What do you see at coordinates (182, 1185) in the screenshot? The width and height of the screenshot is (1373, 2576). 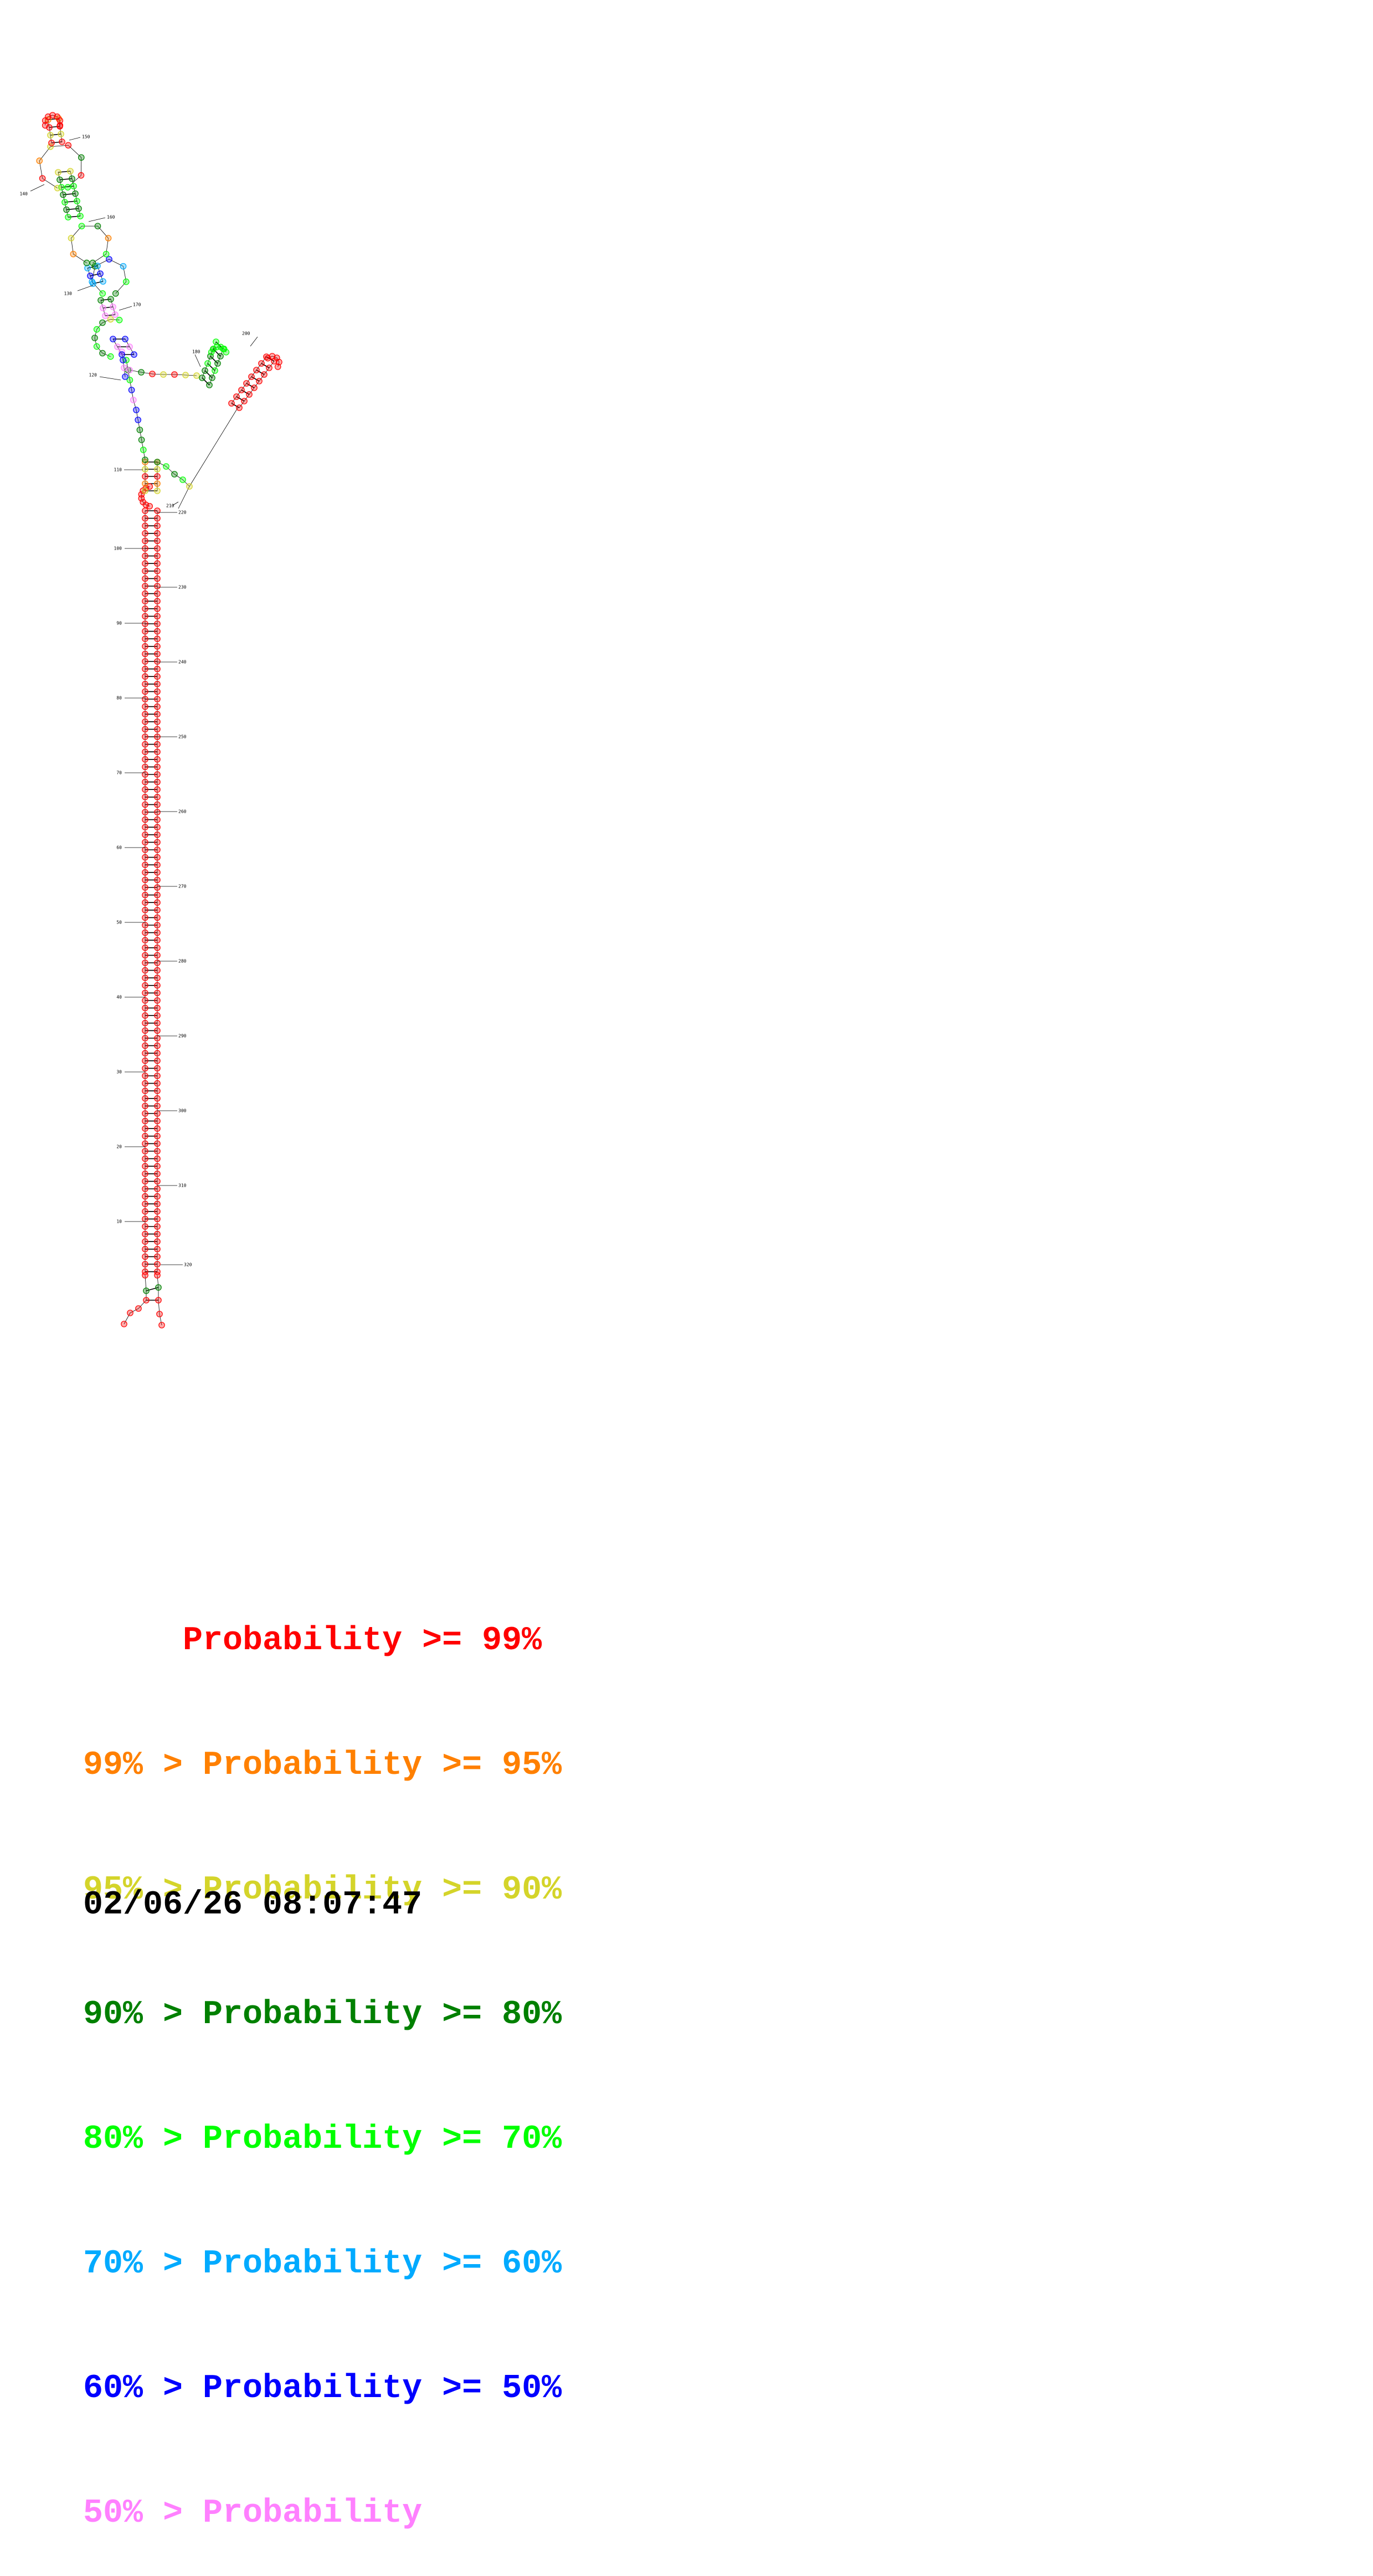 I see `tick-label: 310` at bounding box center [182, 1185].